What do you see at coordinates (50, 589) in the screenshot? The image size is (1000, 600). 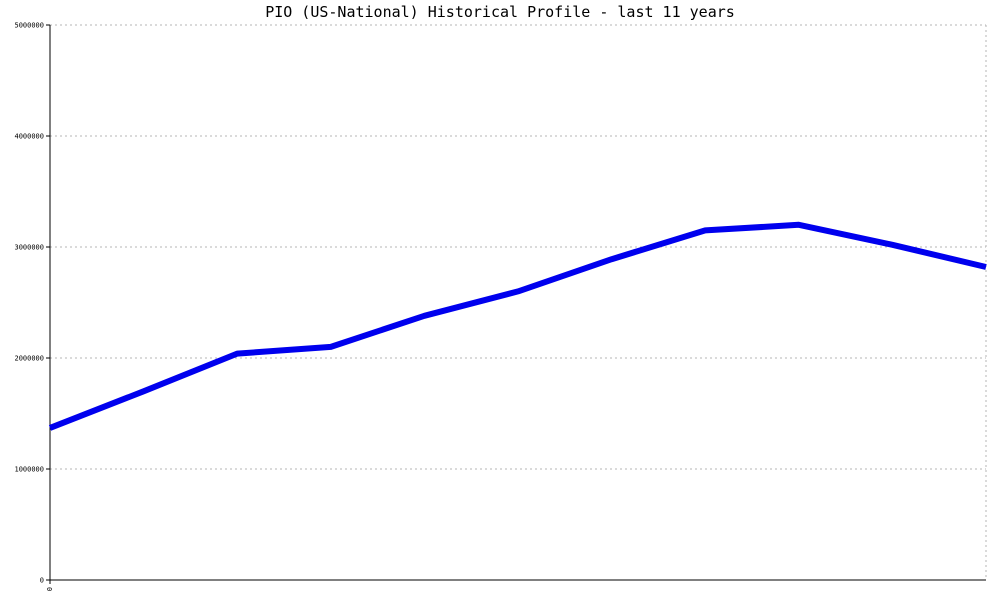 I see `x-tick-label: 0` at bounding box center [50, 589].